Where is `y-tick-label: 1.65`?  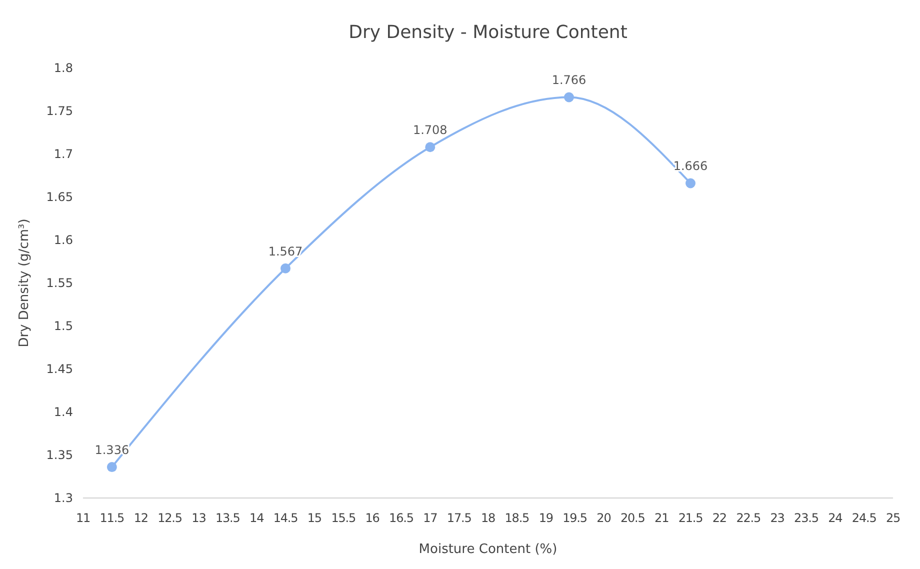 y-tick-label: 1.65 is located at coordinates (59, 197).